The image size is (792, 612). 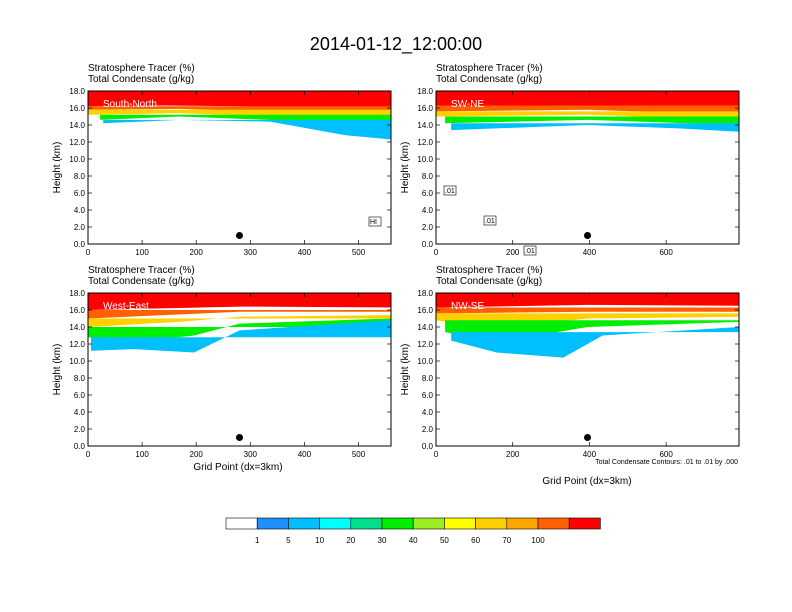 What do you see at coordinates (319, 540) in the screenshot?
I see `colorbar-label: 10` at bounding box center [319, 540].